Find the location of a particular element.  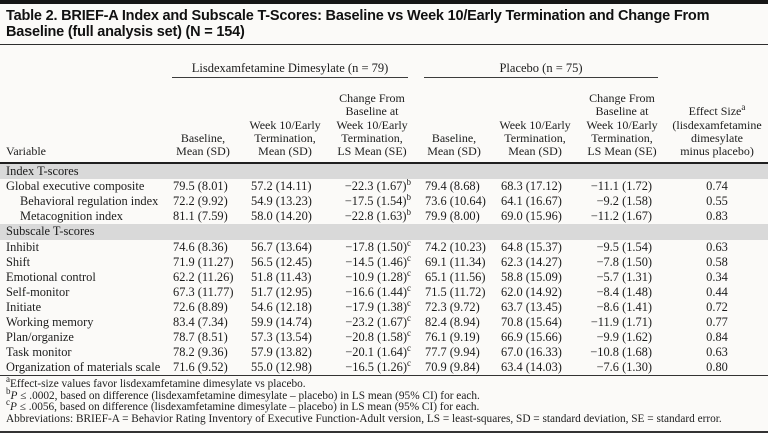

row-label: Metacognition index is located at coordinates (71, 216).